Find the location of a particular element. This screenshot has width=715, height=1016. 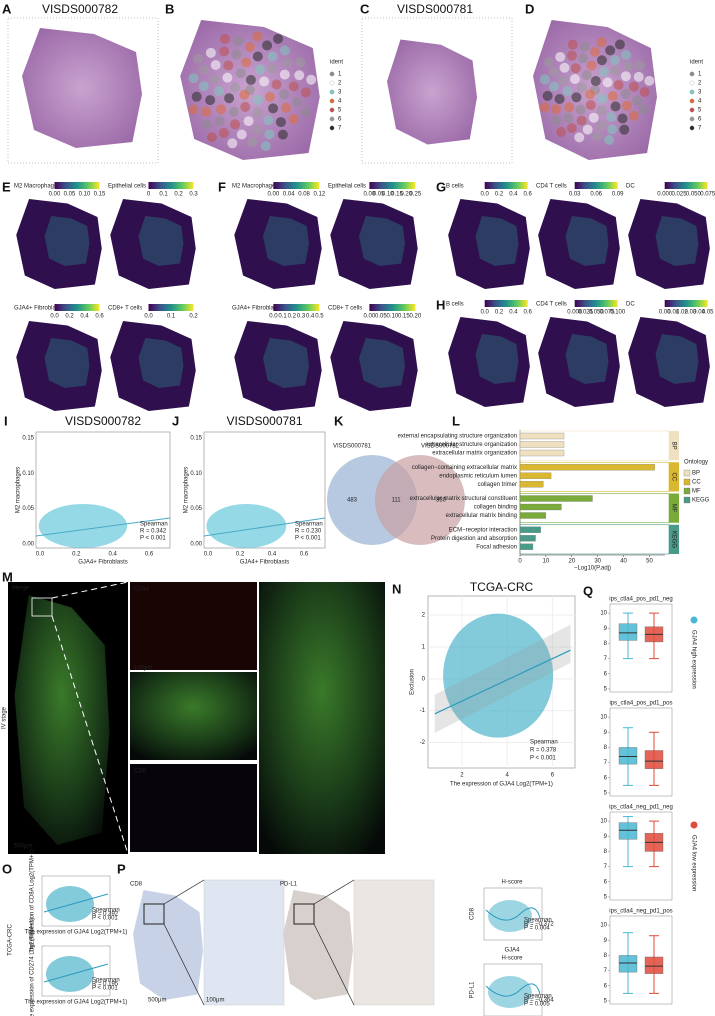

category-label: Focal adhesion is located at coordinates (496, 547).